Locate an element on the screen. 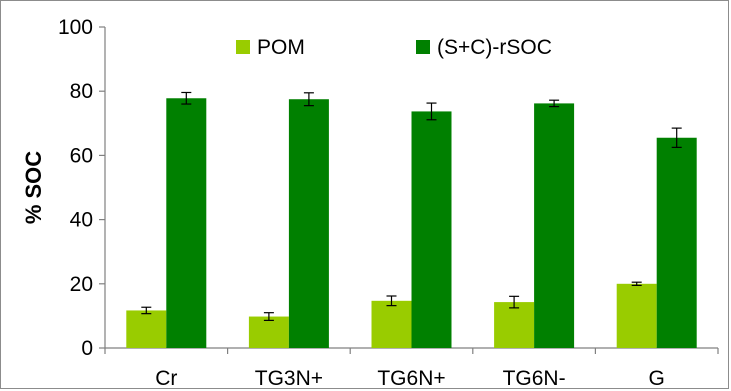  bar-pom-tg3n is located at coordinates (268, 332).